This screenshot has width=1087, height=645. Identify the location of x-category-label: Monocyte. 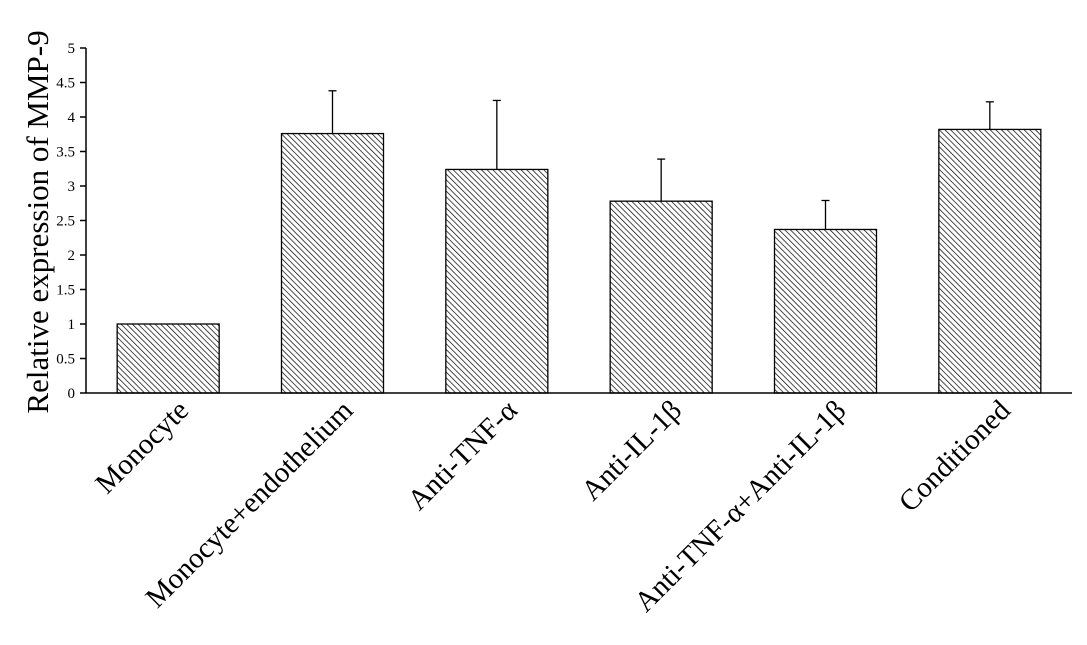
(142, 447).